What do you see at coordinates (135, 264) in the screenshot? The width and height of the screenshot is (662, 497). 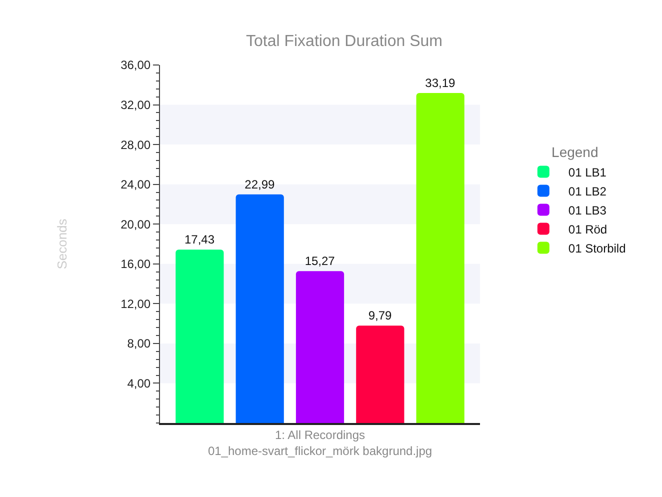 I see `y-tick-label: 16,00` at bounding box center [135, 264].